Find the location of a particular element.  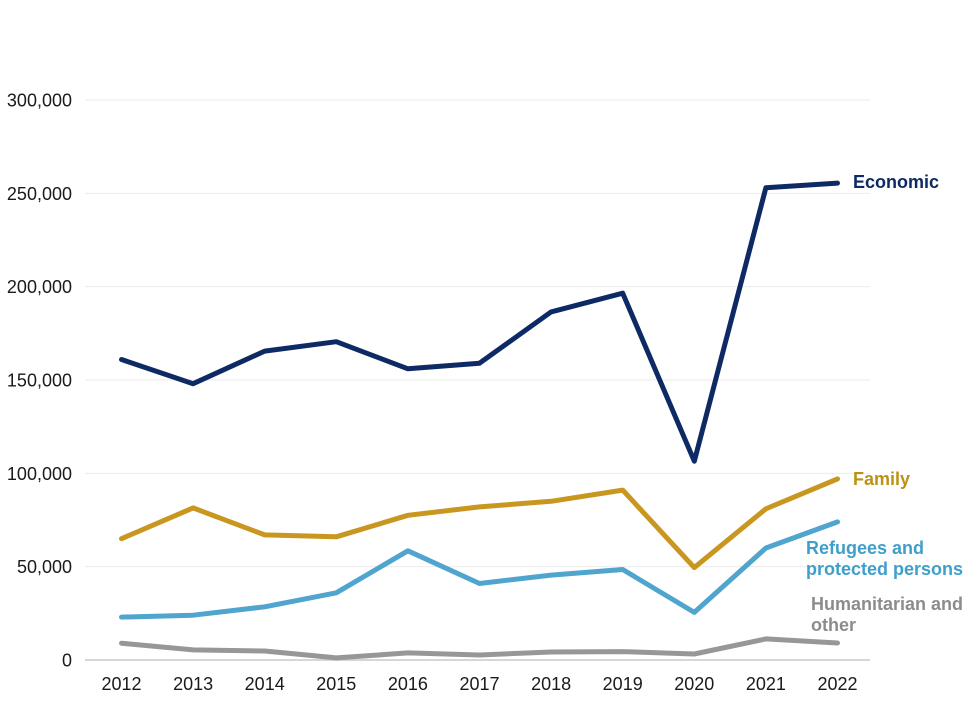

x-tick-label: 2014 is located at coordinates (265, 684).